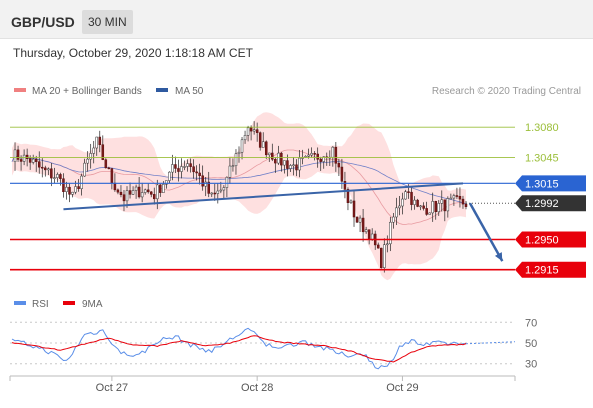 The height and width of the screenshot is (408, 593). What do you see at coordinates (550, 239) in the screenshot?
I see `level-tag` at bounding box center [550, 239].